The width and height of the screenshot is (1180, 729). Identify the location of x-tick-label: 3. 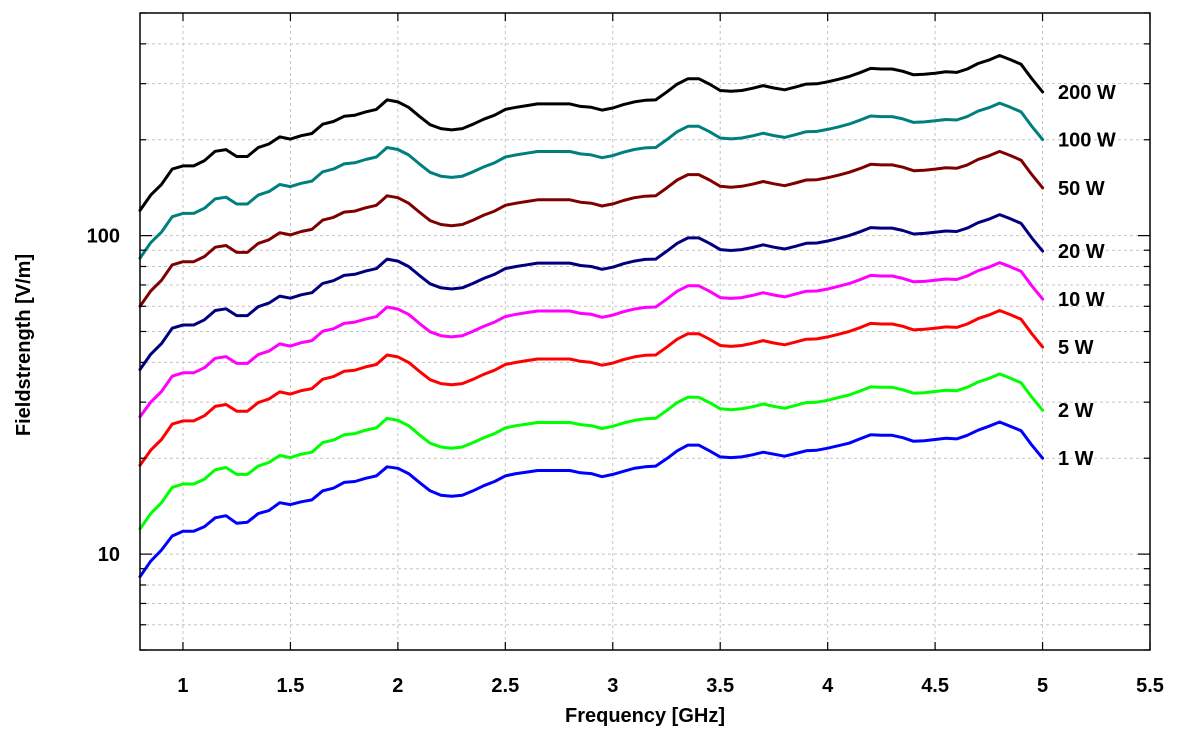
(612, 686).